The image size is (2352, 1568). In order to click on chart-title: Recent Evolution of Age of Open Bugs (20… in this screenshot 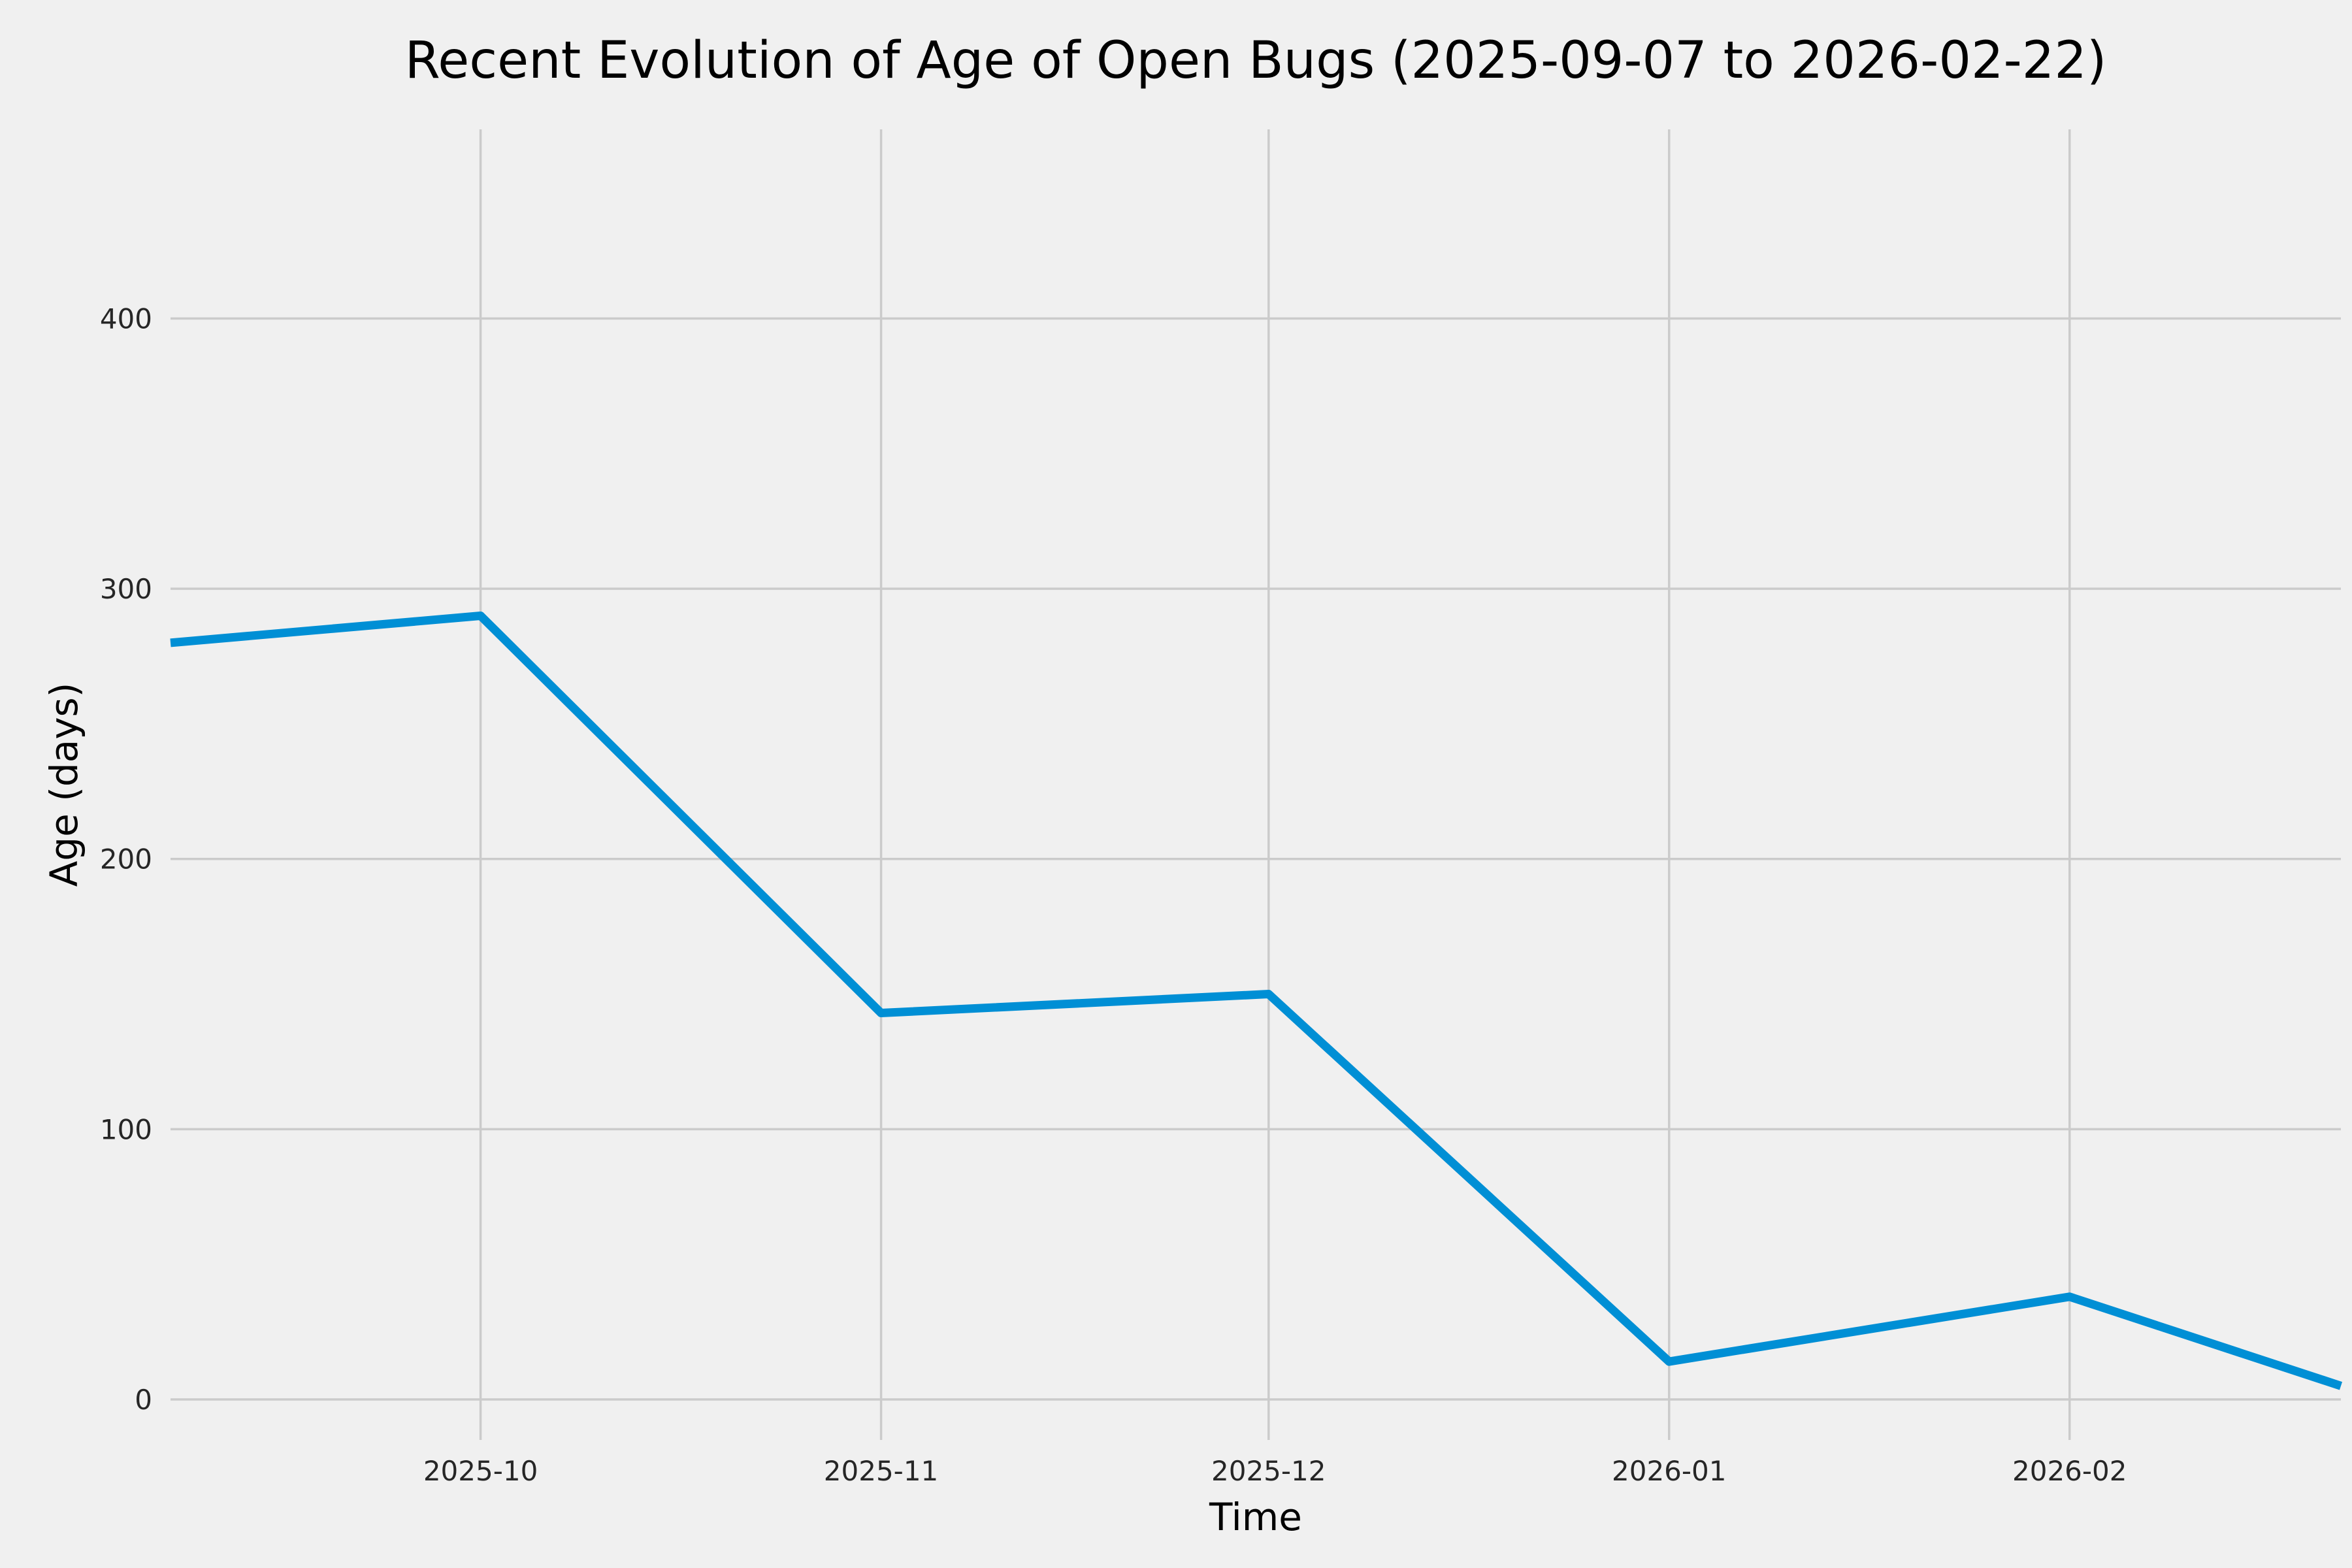, I will do `click(1255, 60)`.